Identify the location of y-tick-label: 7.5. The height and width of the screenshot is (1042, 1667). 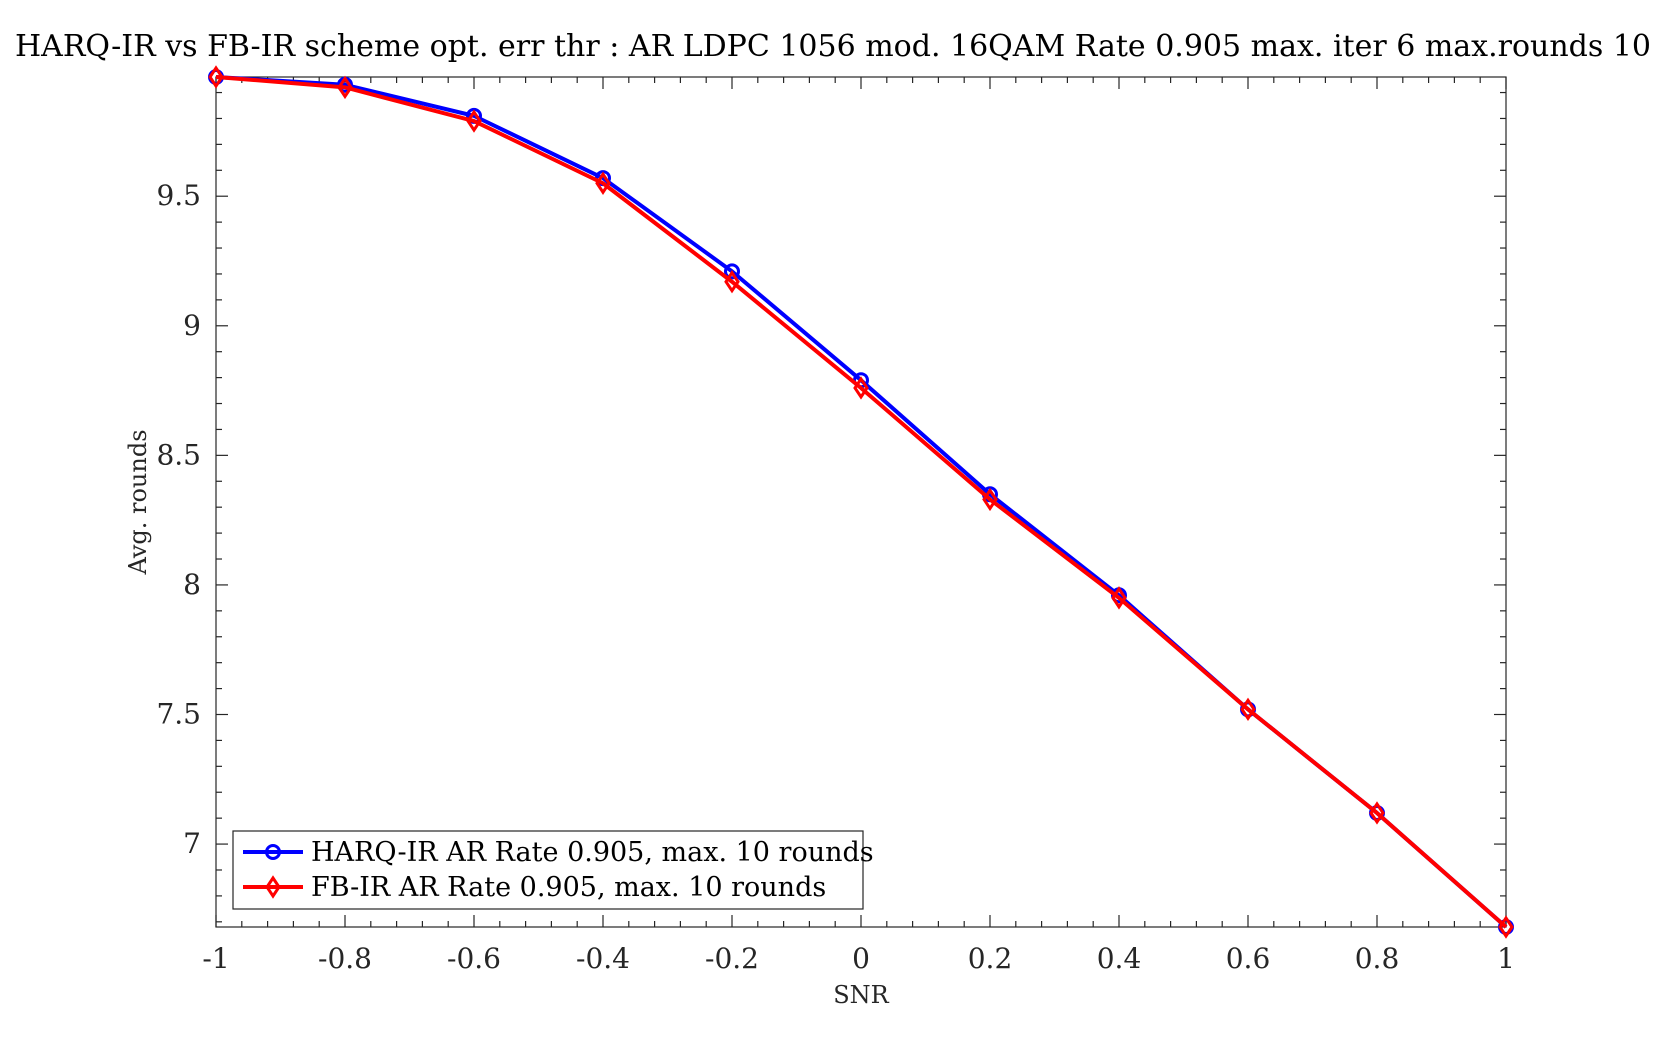
(178, 714).